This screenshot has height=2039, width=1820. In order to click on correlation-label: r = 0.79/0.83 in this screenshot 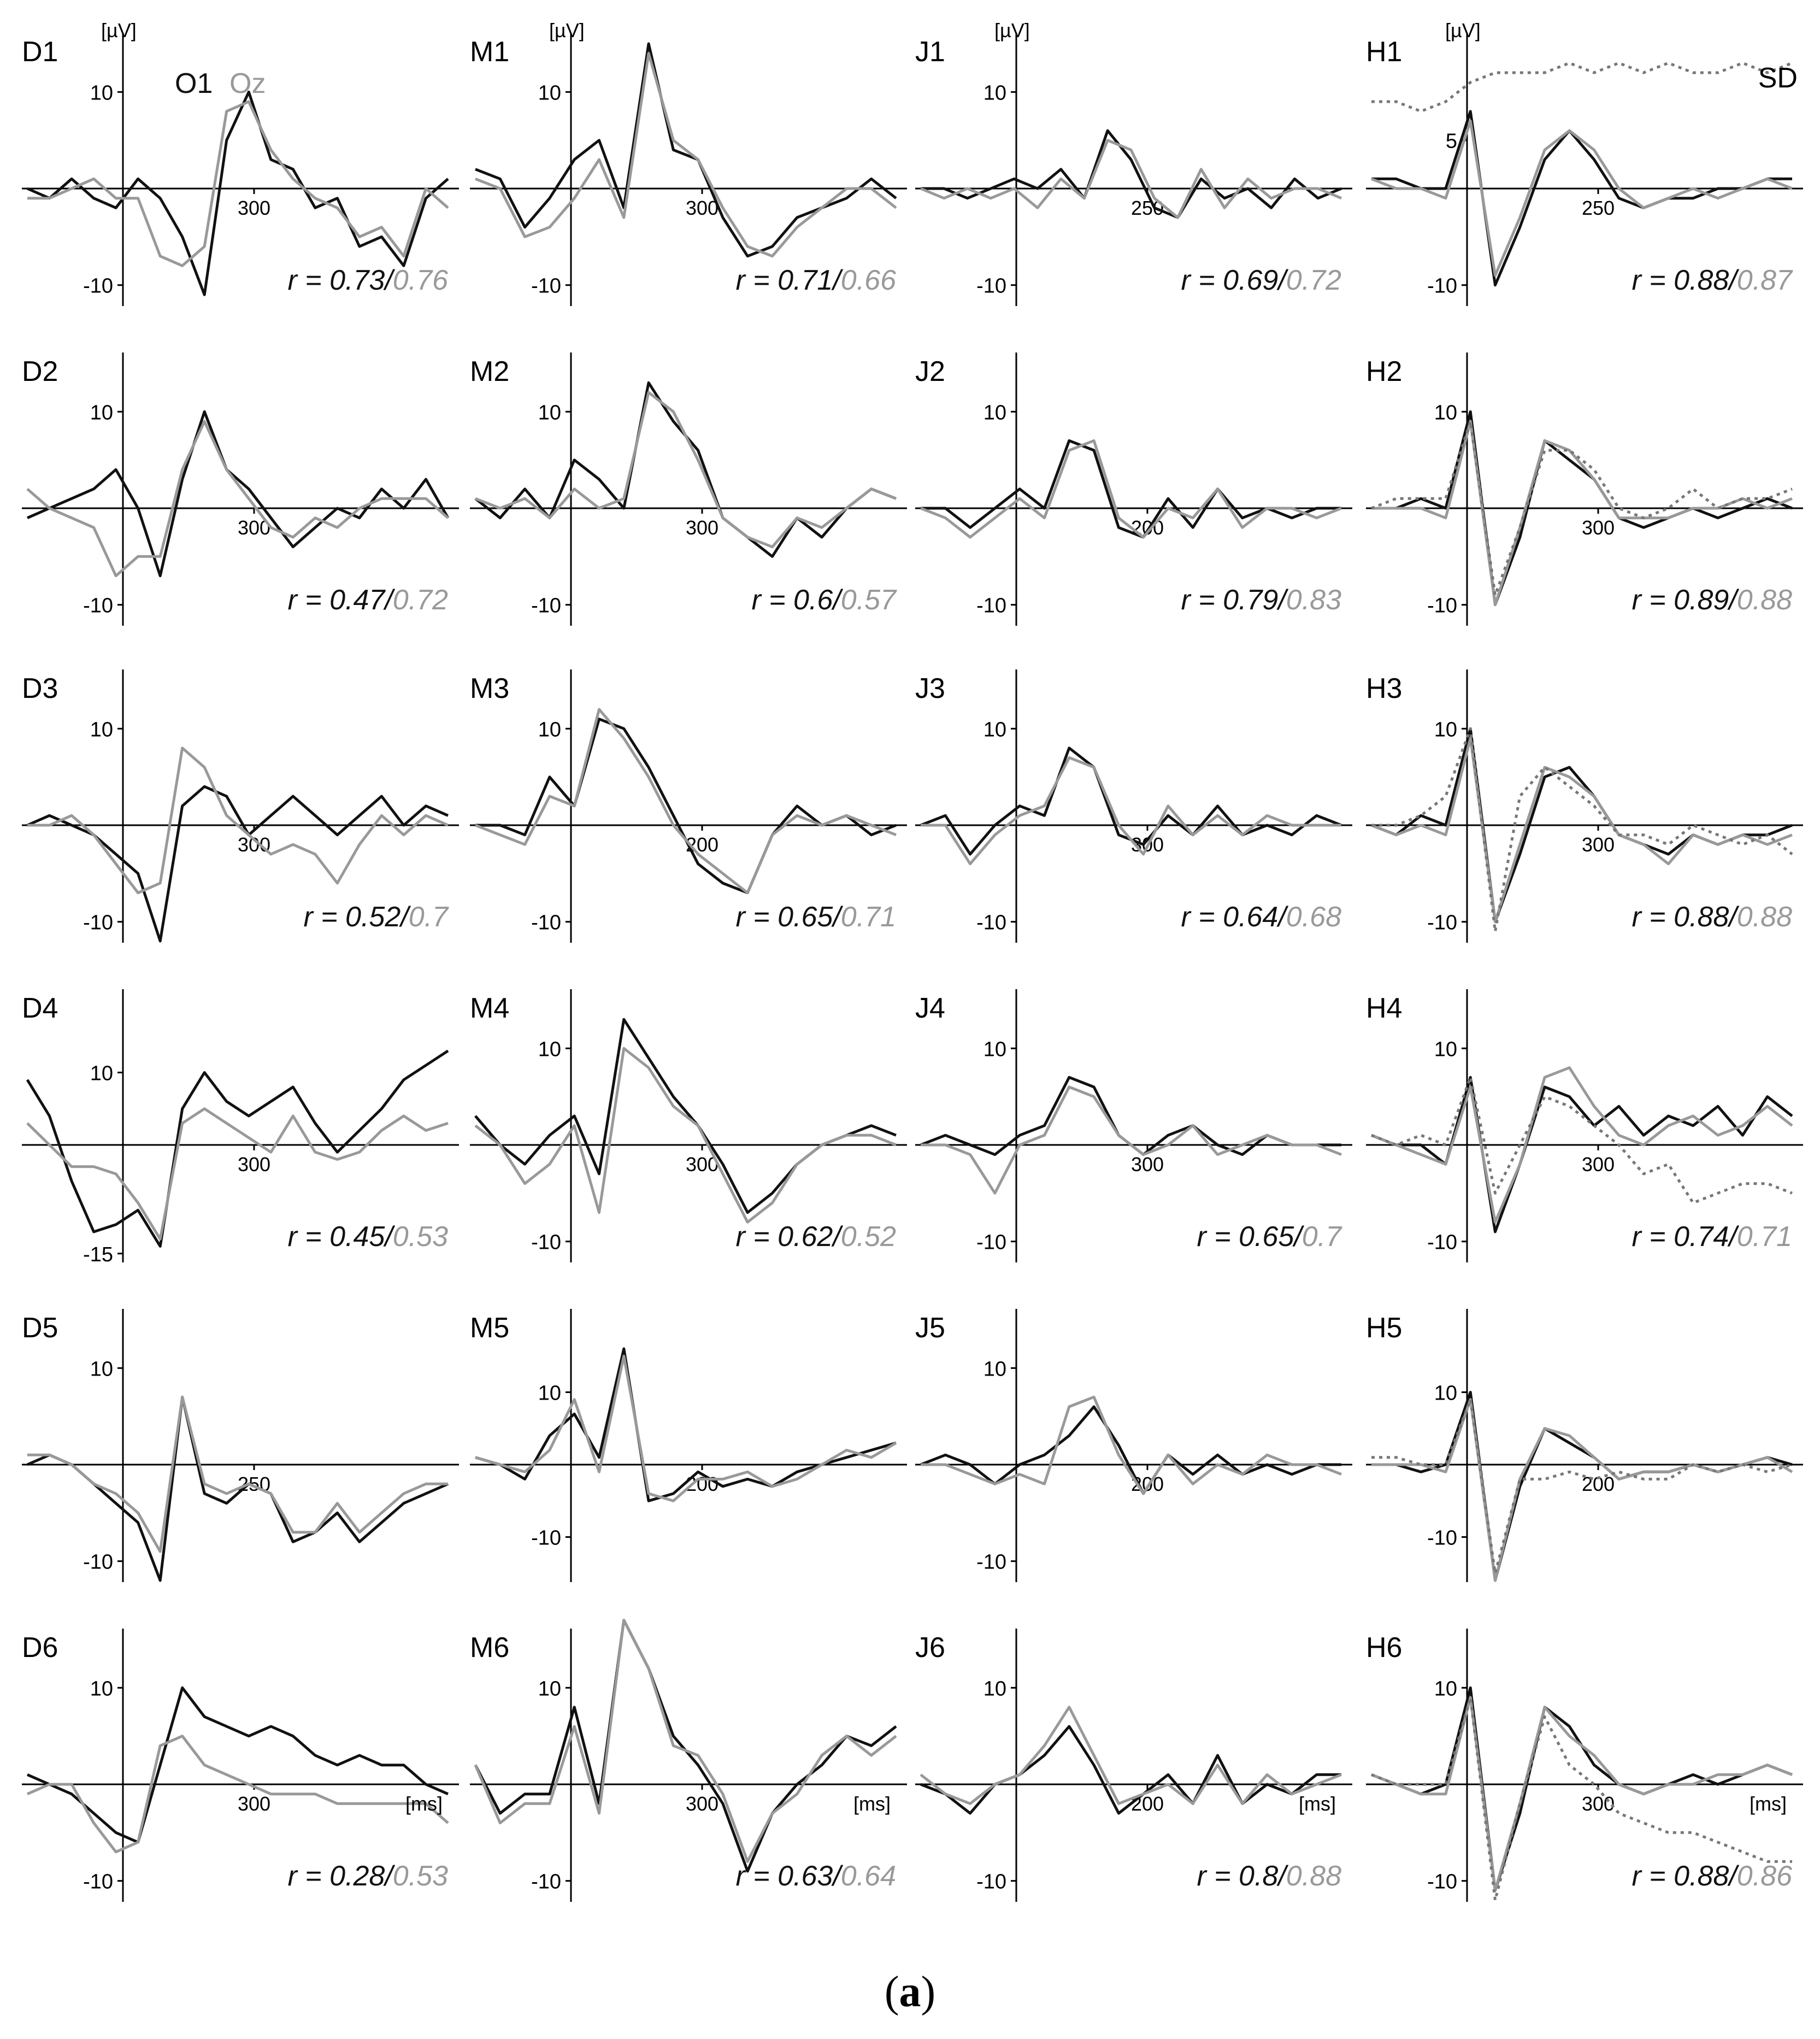, I will do `click(1261, 600)`.